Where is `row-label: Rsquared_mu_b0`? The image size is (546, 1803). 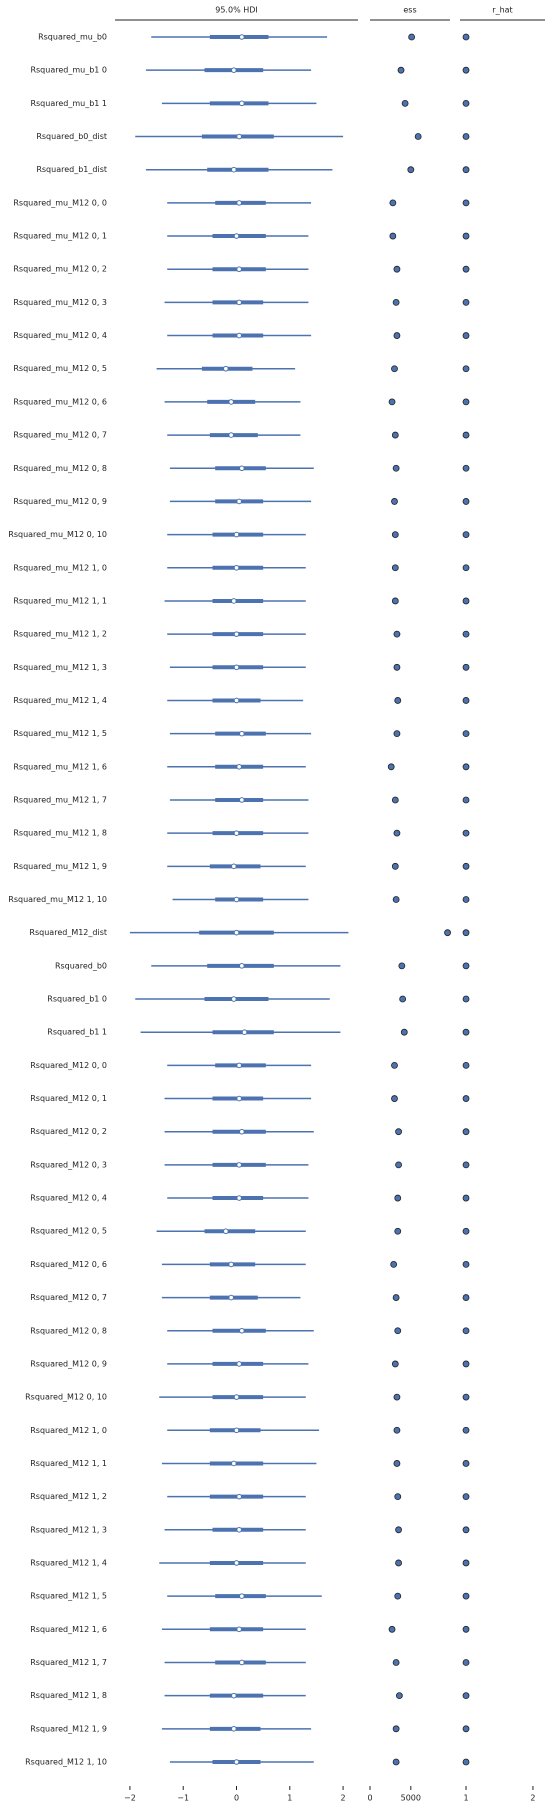
row-label: Rsquared_mu_b0 is located at coordinates (72, 37).